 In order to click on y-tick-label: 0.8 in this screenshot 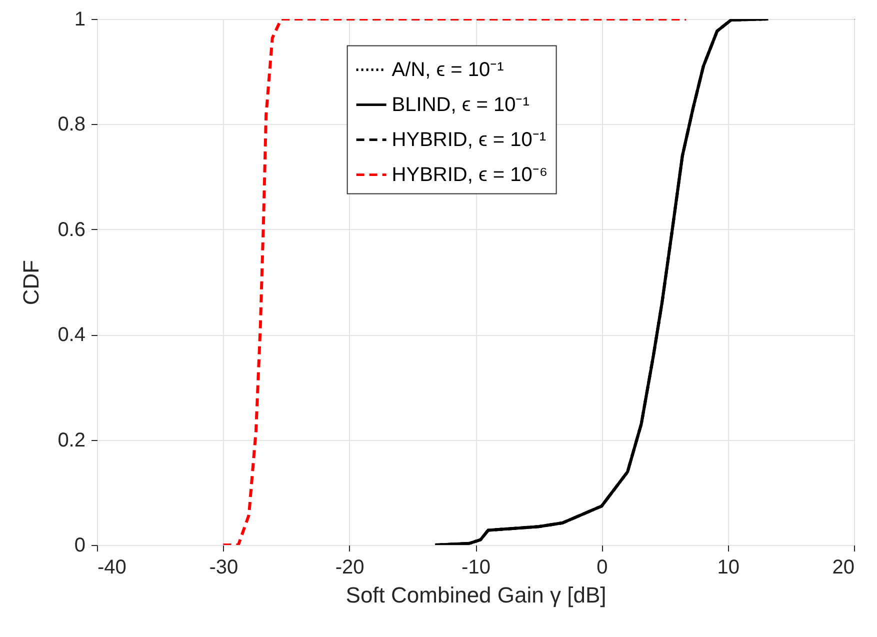, I will do `click(72, 125)`.